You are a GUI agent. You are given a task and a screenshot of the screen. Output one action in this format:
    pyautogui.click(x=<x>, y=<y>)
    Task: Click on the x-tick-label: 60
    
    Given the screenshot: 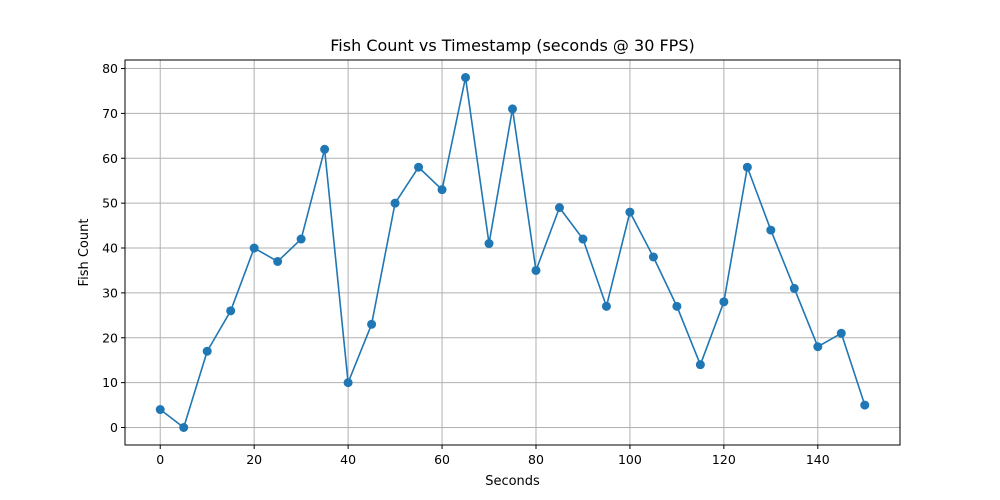 What is the action you would take?
    pyautogui.click(x=442, y=459)
    